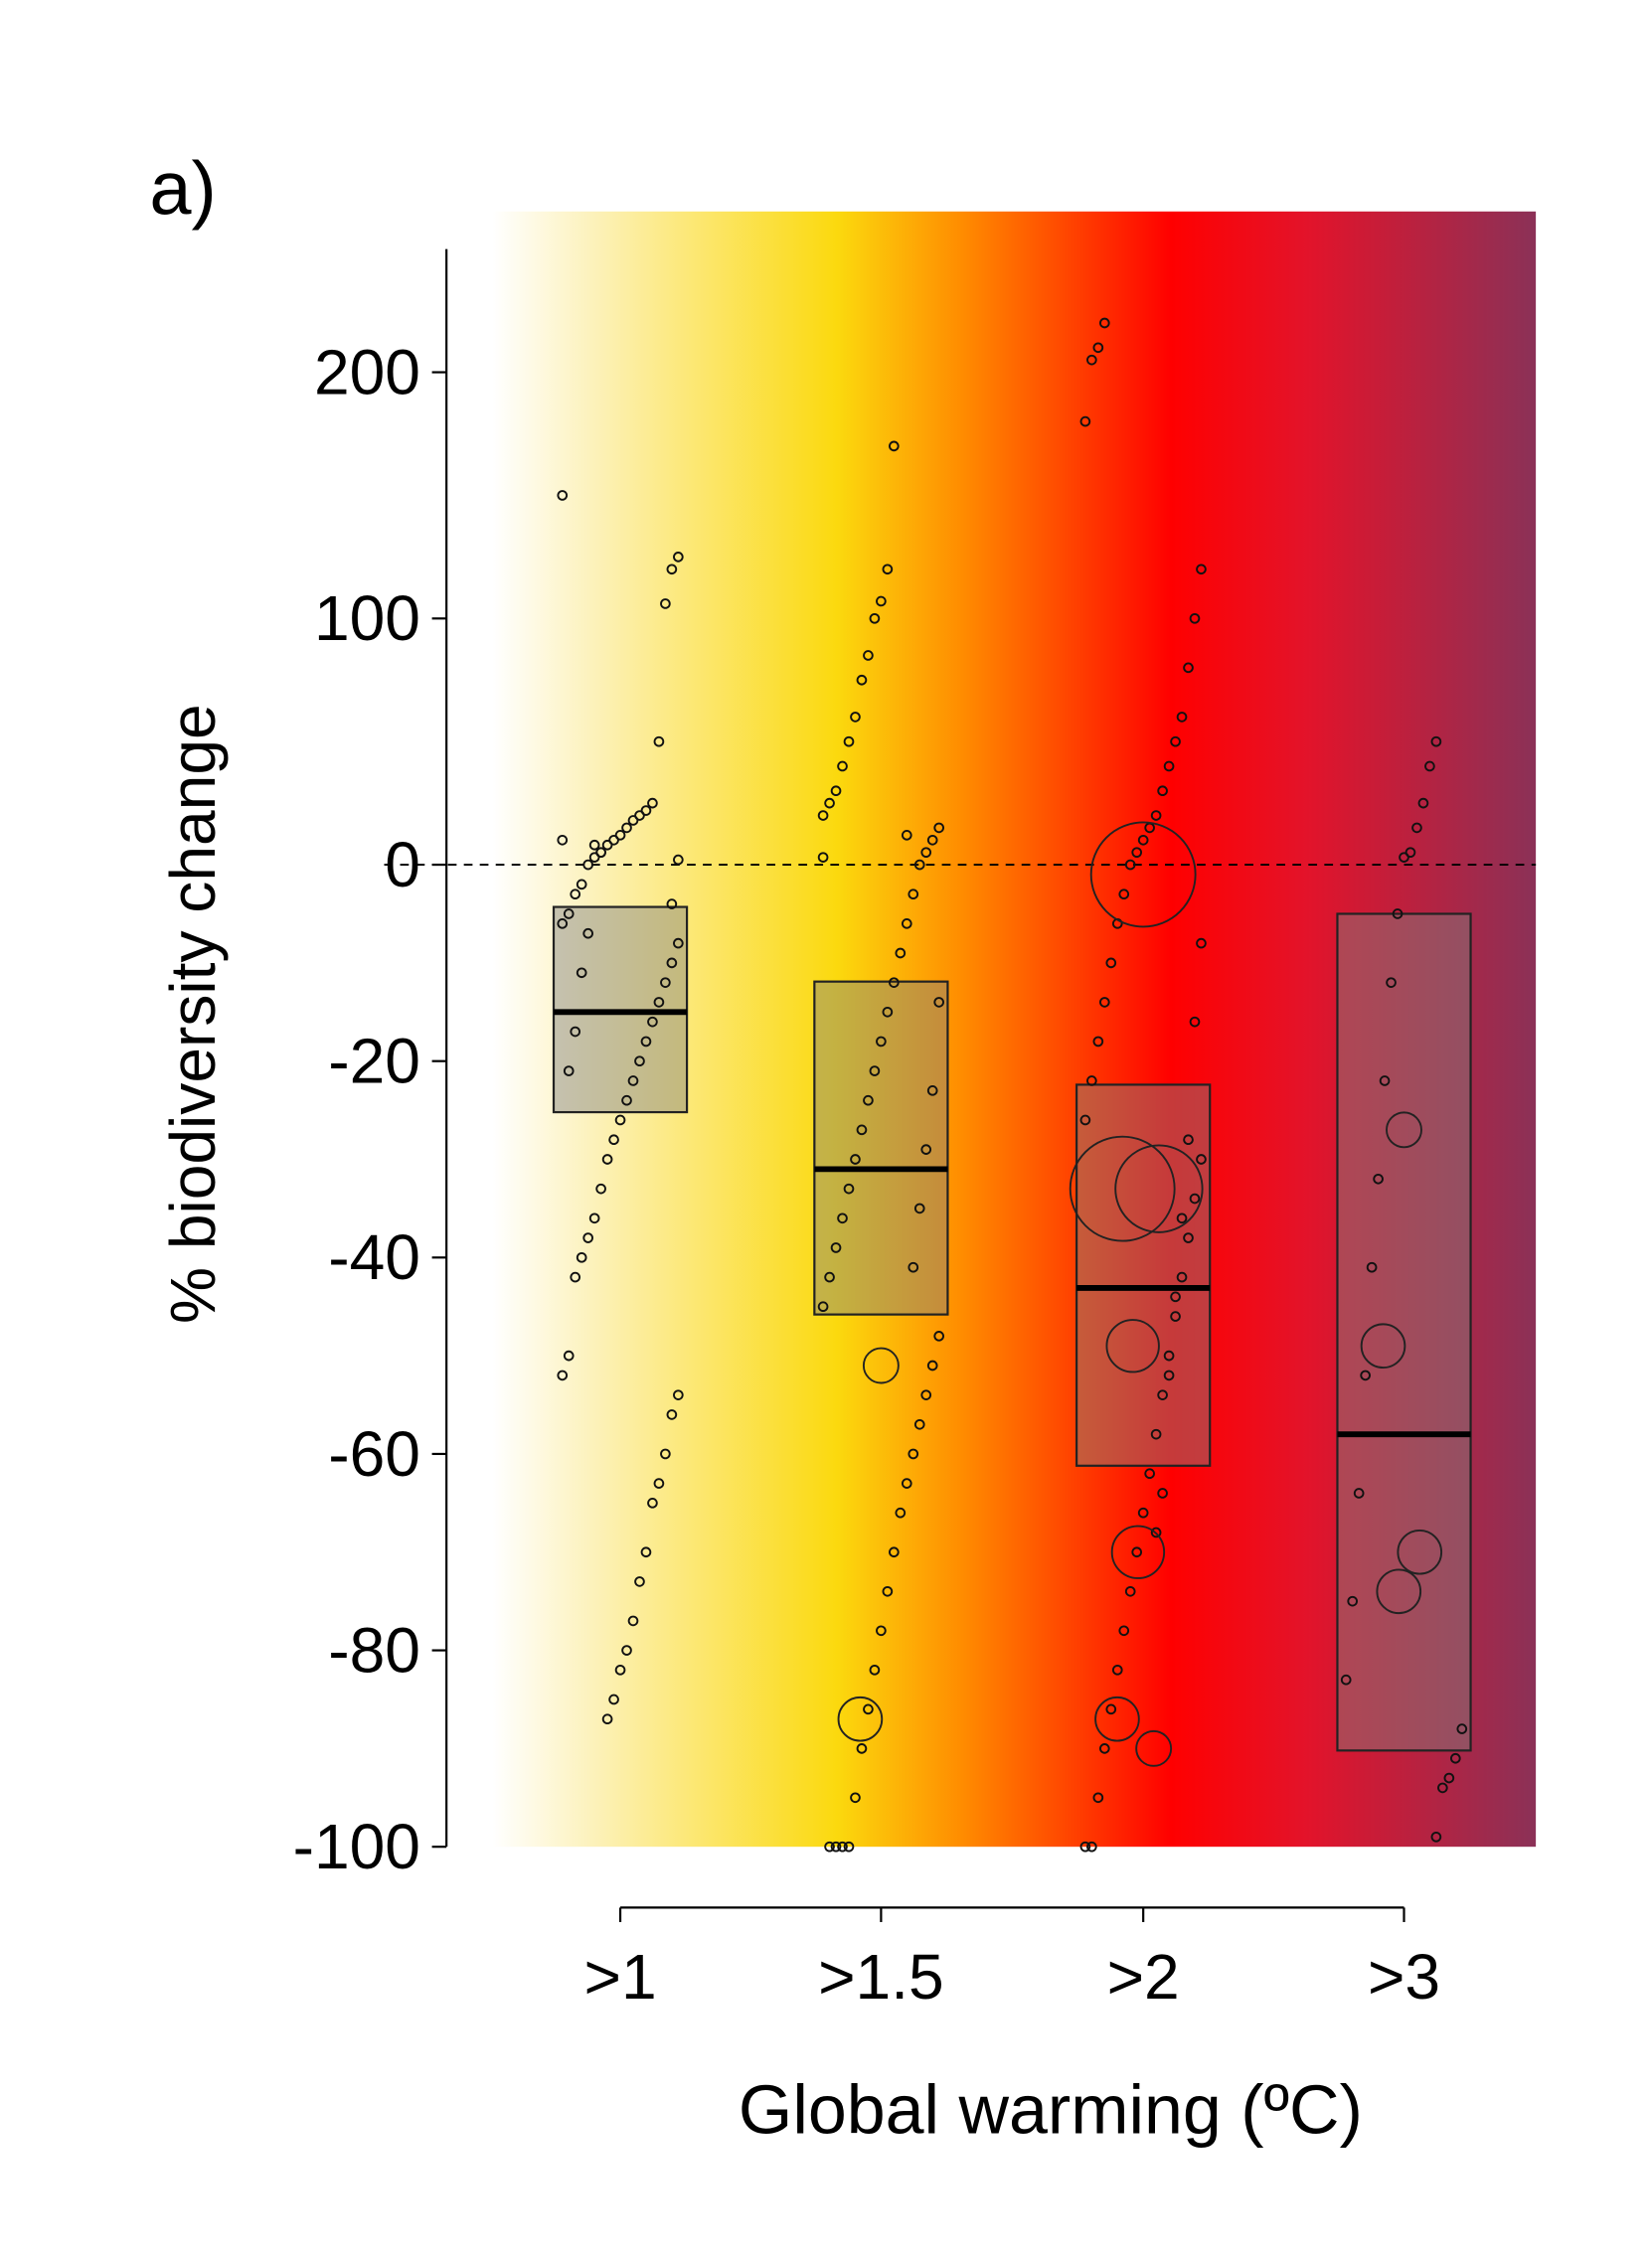 This screenshot has height=2261, width=1652. Describe the element at coordinates (881, 1977) in the screenshot. I see `x-tick-label: >1.5` at that location.